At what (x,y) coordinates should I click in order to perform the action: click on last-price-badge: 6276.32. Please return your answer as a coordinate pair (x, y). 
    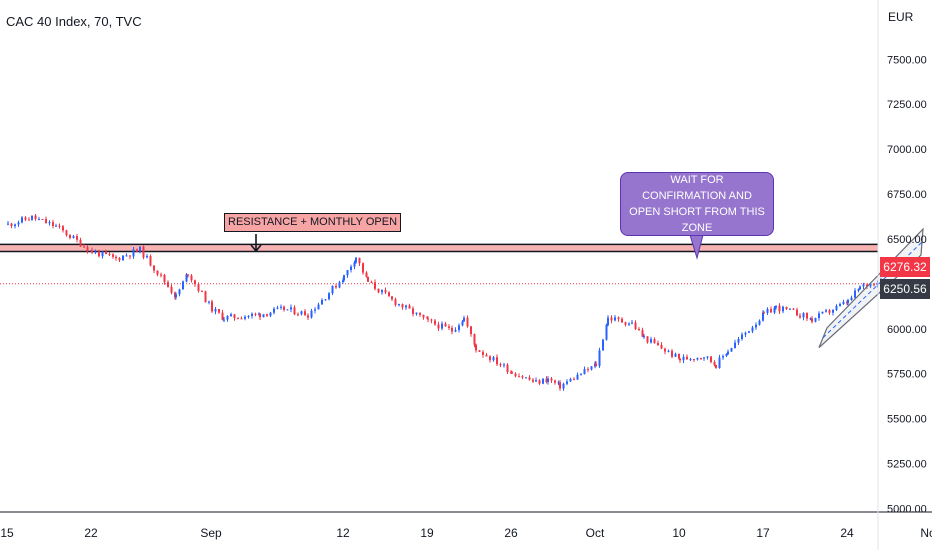
    Looking at the image, I should click on (905, 267).